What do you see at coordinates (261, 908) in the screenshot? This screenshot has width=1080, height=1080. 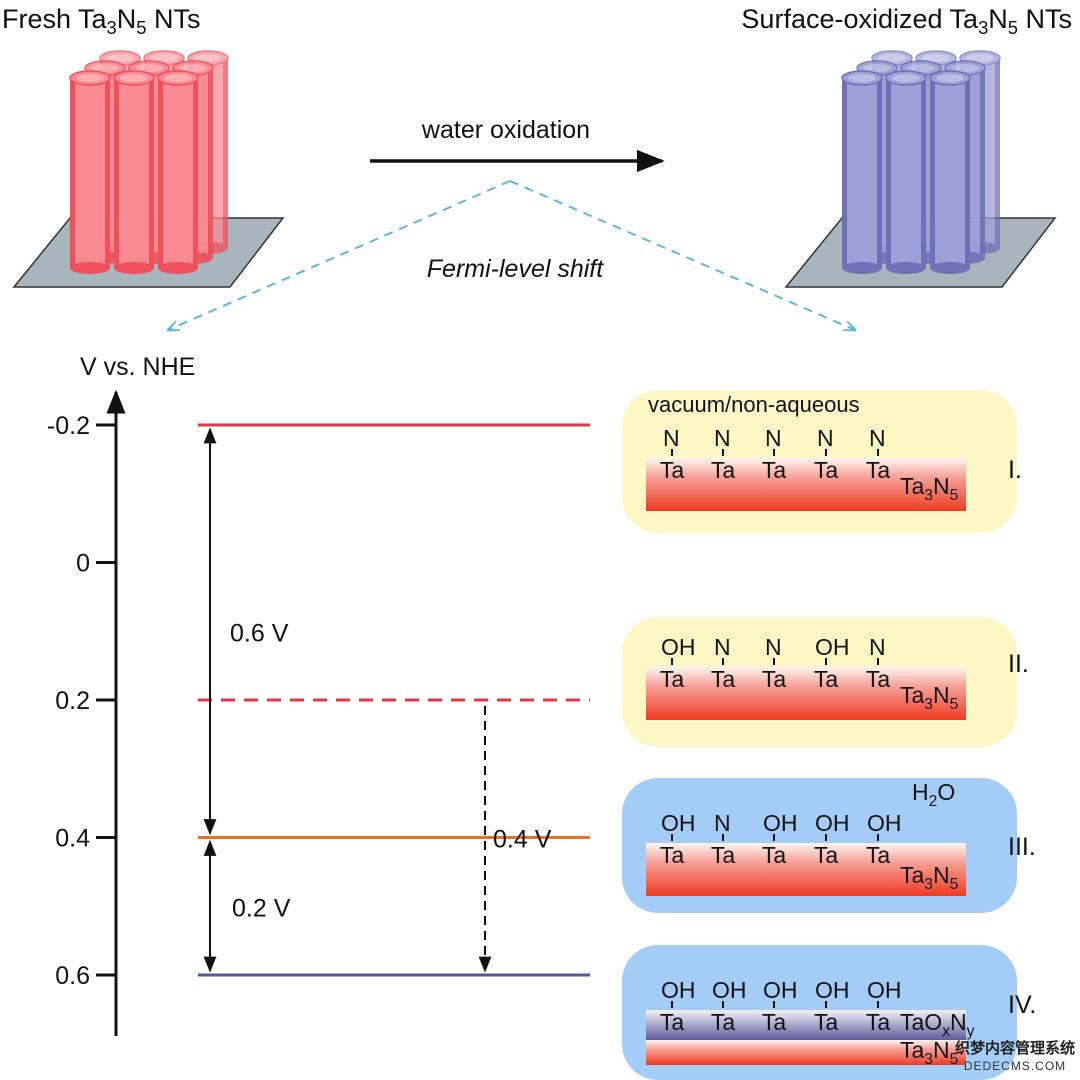 I see `gap-label: 0.2 V` at bounding box center [261, 908].